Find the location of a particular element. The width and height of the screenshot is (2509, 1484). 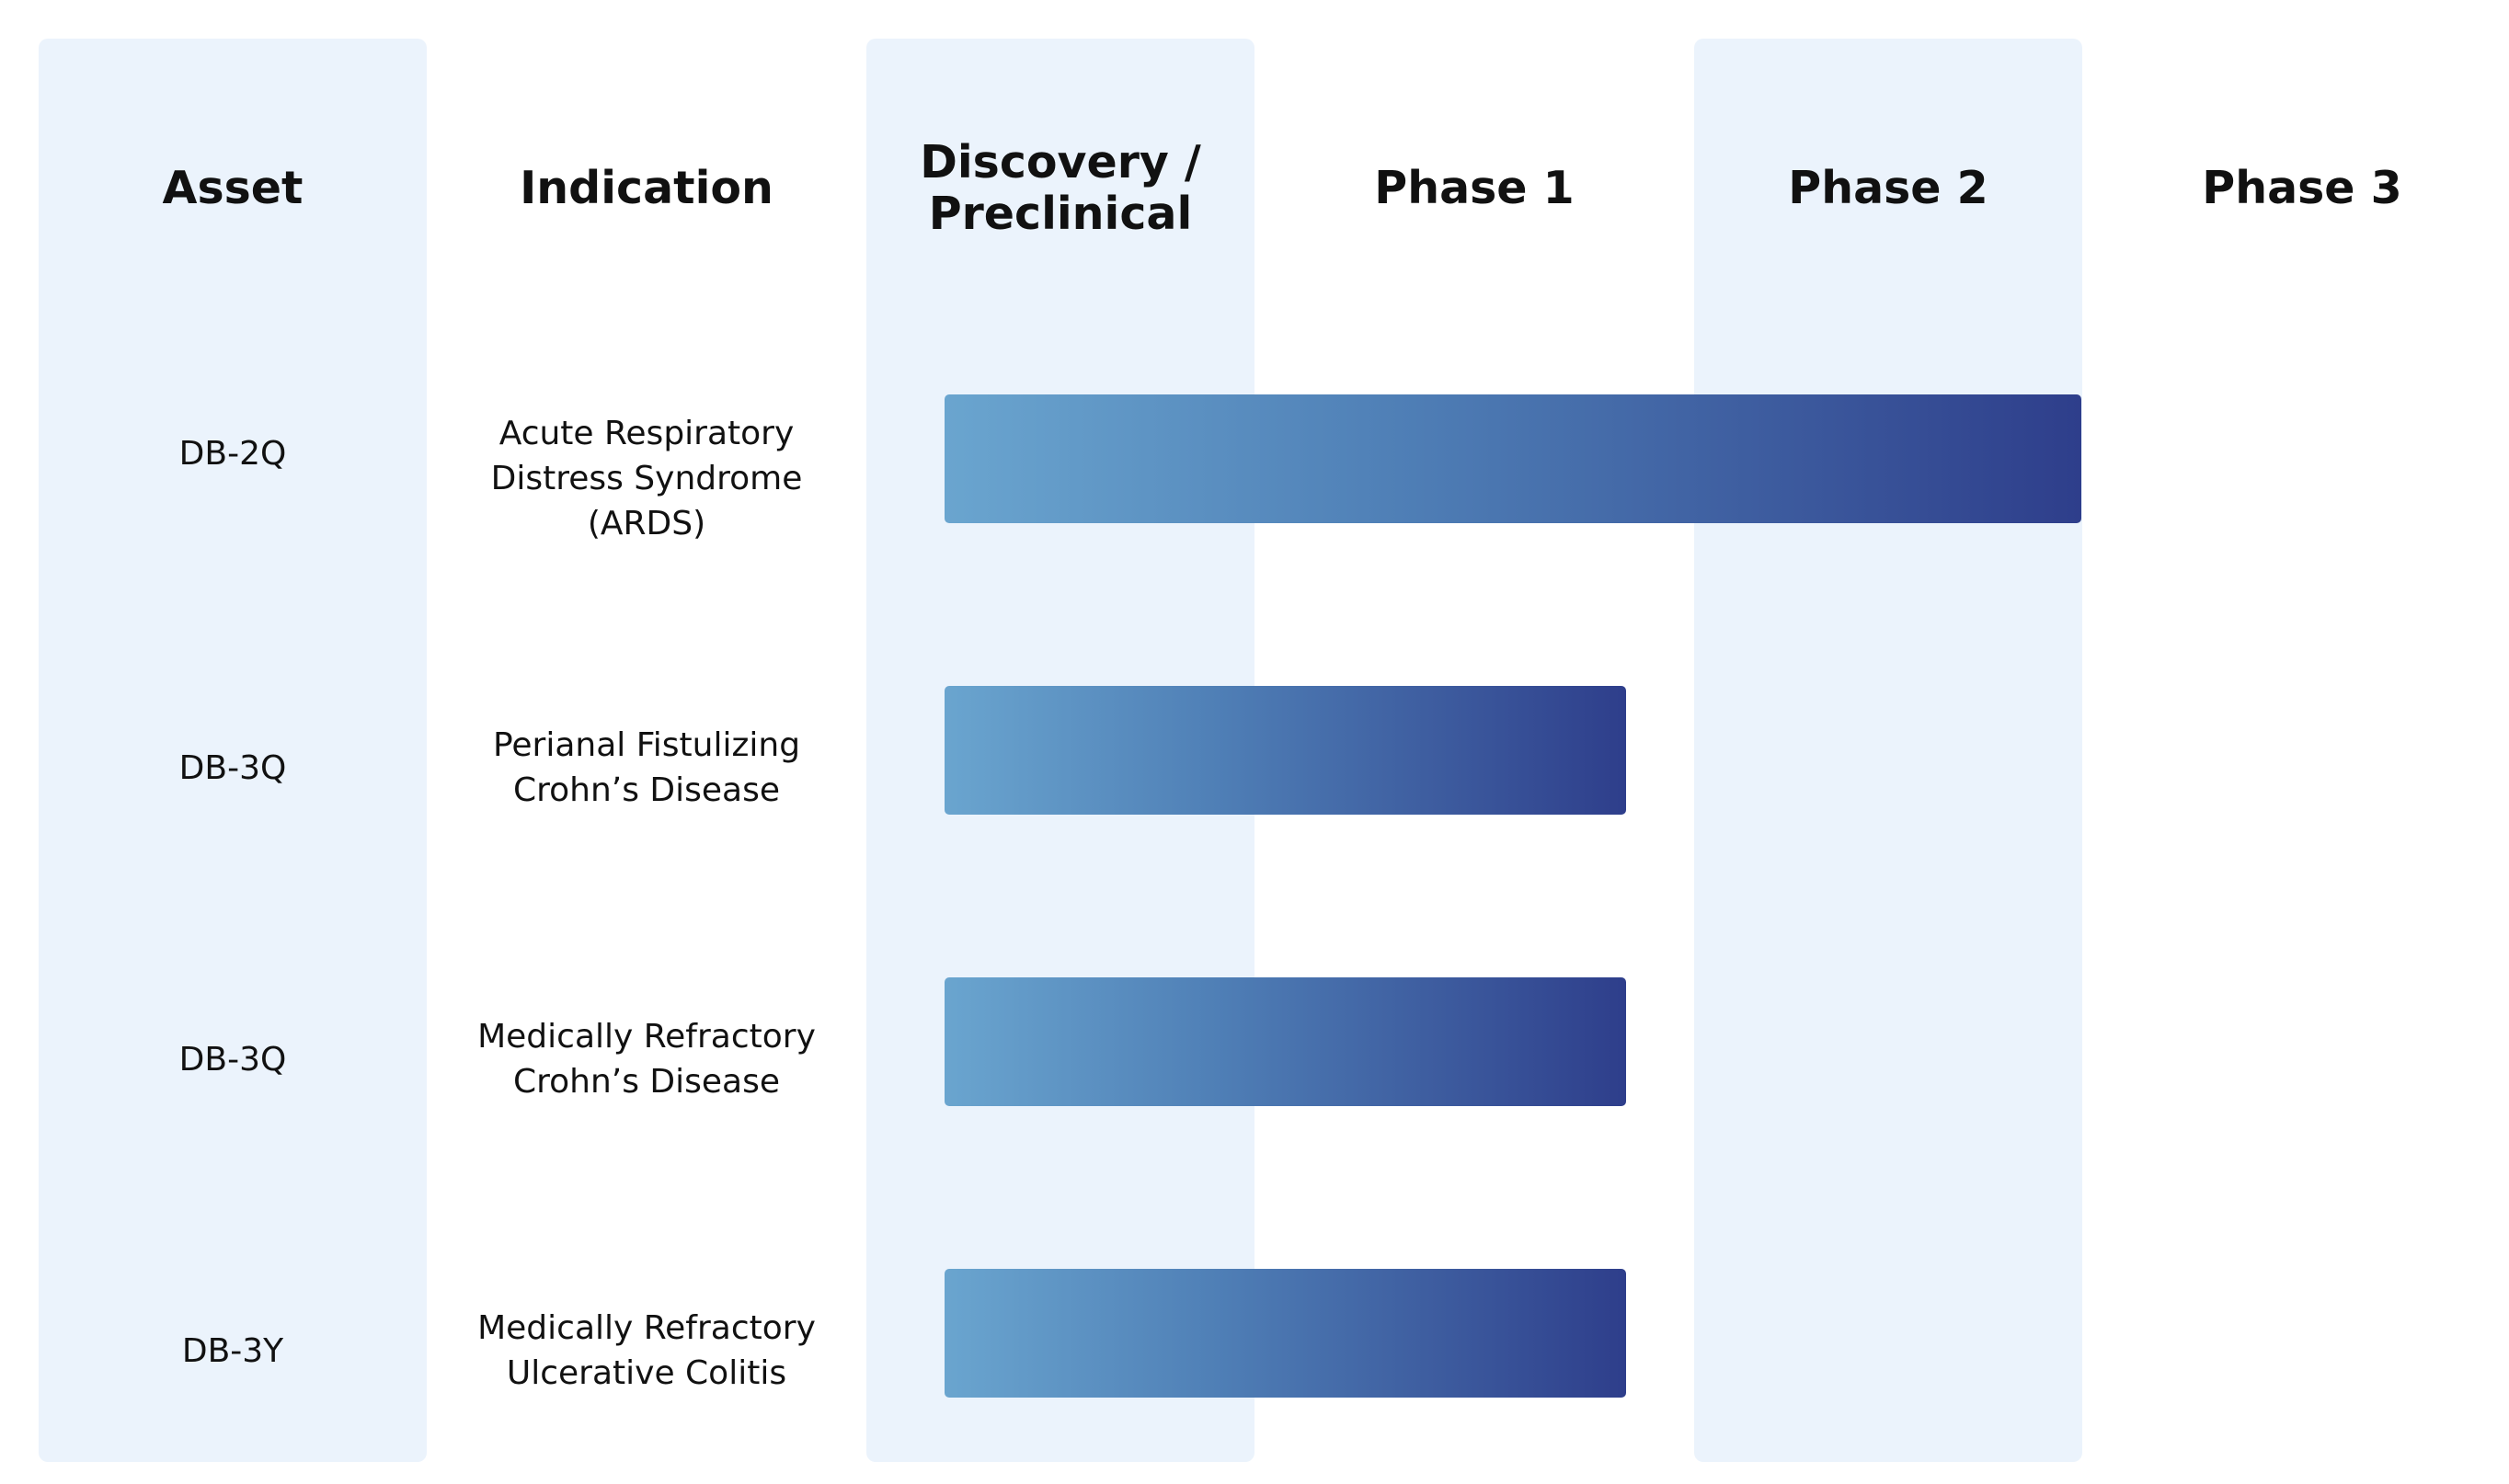

asset-column-band is located at coordinates (233, 750).